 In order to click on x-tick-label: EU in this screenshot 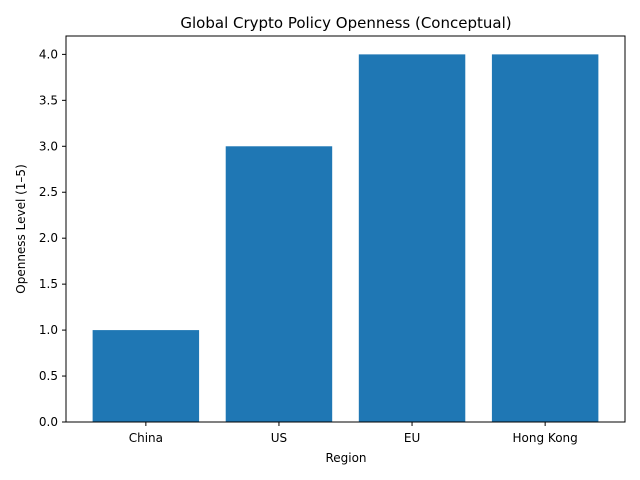, I will do `click(412, 438)`.